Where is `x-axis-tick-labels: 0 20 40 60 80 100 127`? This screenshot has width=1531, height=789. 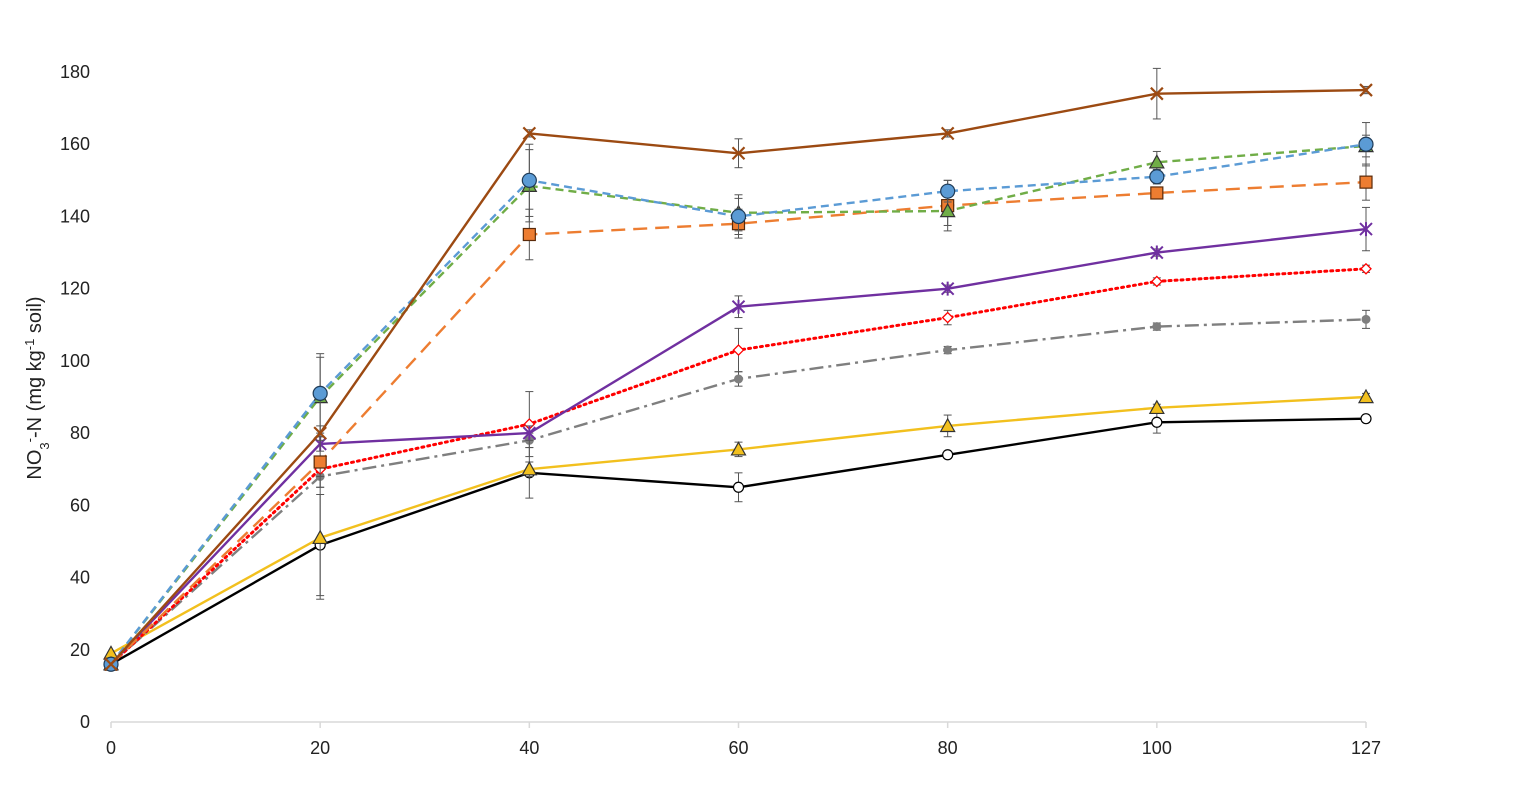
x-axis-tick-labels: 0 20 40 60 80 100 127 is located at coordinates (743, 748).